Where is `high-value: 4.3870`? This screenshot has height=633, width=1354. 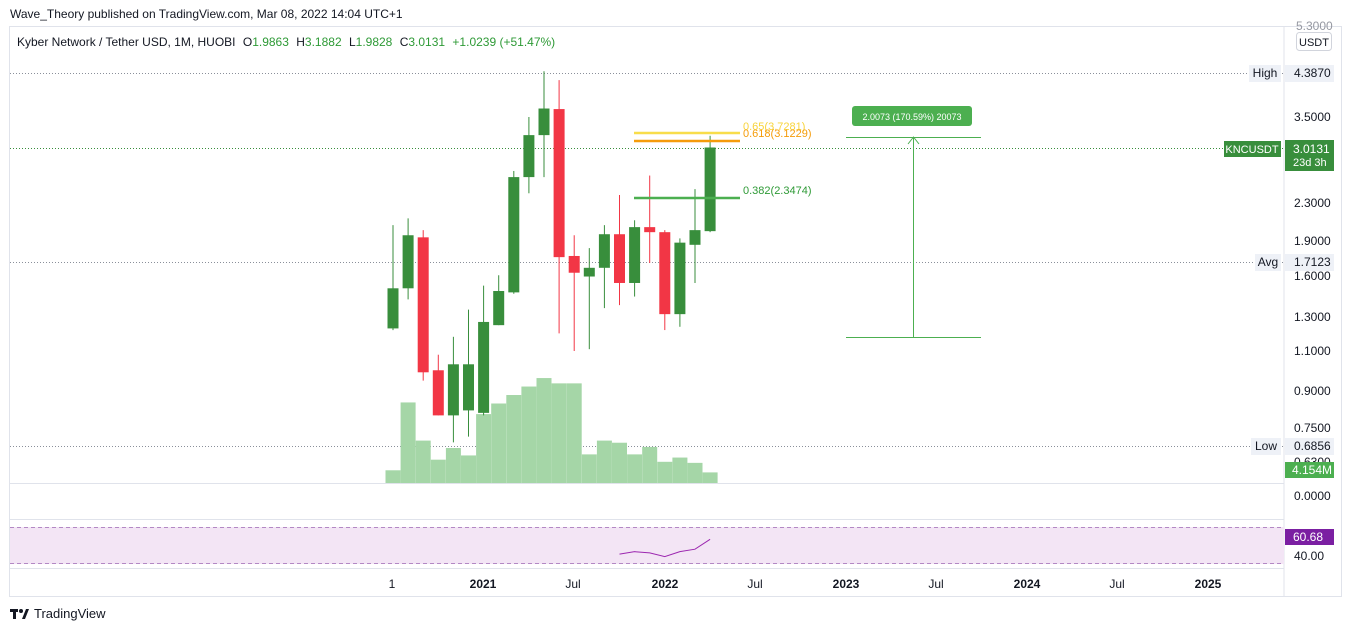 high-value: 4.3870 is located at coordinates (1312, 73).